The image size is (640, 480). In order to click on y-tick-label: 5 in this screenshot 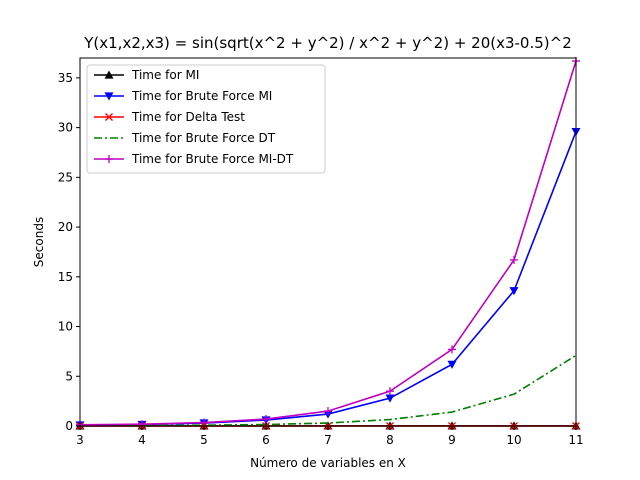, I will do `click(69, 376)`.